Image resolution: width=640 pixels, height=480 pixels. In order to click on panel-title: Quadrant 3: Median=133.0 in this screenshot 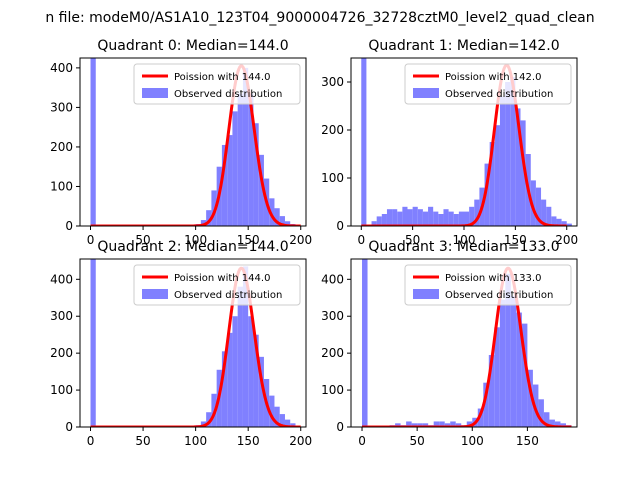, I will do `click(463, 247)`.